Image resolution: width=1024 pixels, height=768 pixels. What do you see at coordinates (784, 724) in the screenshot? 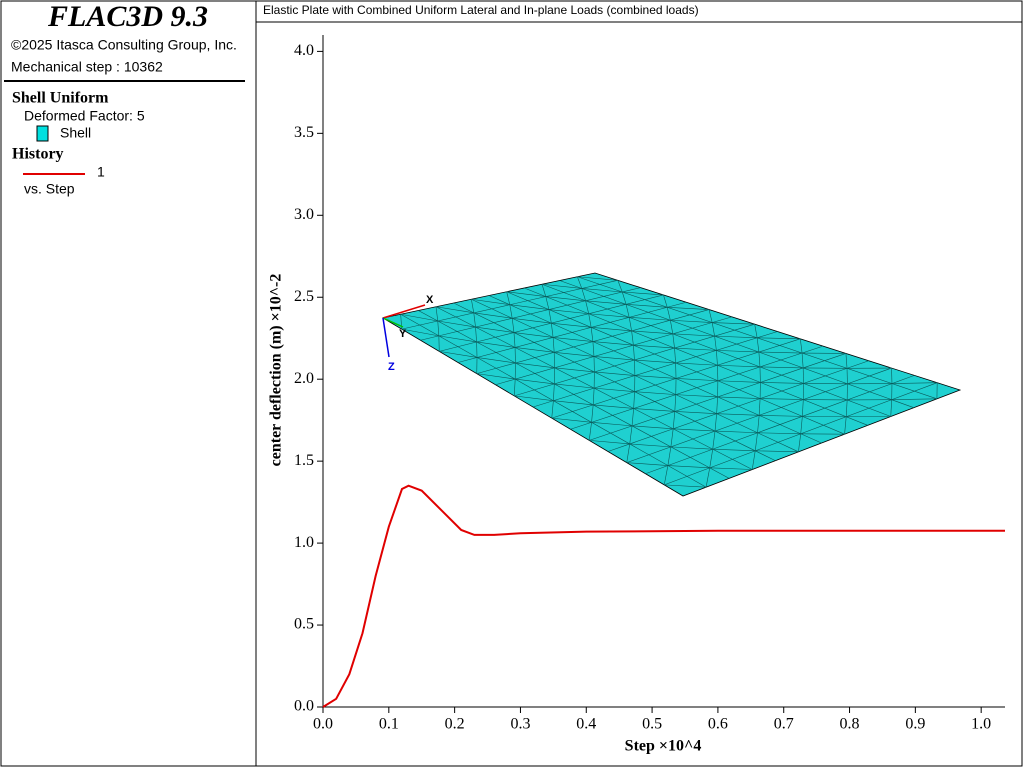
I see `x-tick-label: 0.7` at bounding box center [784, 724].